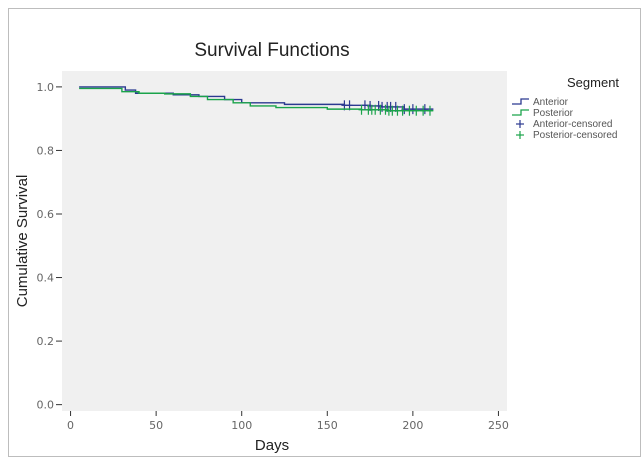  I want to click on x-axis: 0 50 100 150 200 250, so click(288, 421).